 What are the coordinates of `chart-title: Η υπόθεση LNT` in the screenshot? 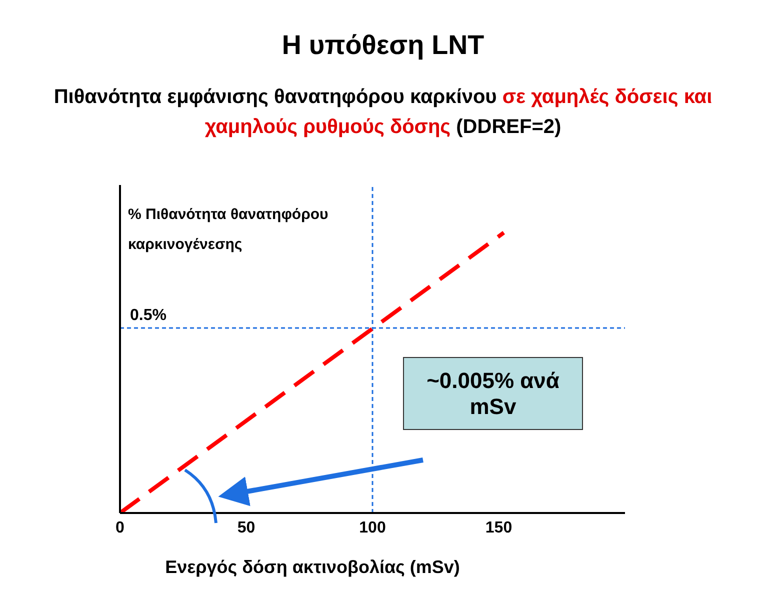 It's located at (383, 45).